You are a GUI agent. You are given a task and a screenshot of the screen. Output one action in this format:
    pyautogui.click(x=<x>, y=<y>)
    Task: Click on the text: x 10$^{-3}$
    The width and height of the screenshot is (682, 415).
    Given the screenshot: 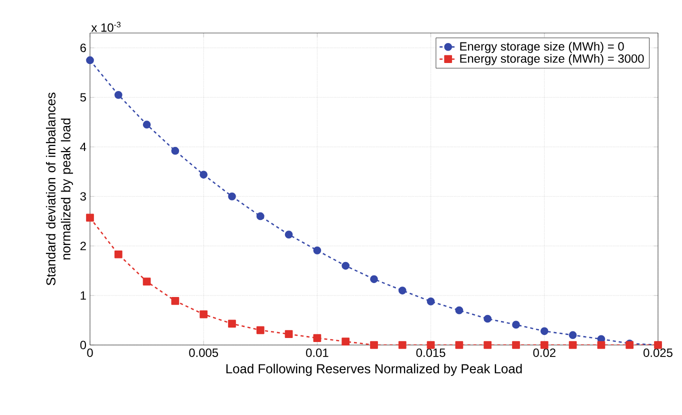 What is the action you would take?
    pyautogui.click(x=106, y=27)
    